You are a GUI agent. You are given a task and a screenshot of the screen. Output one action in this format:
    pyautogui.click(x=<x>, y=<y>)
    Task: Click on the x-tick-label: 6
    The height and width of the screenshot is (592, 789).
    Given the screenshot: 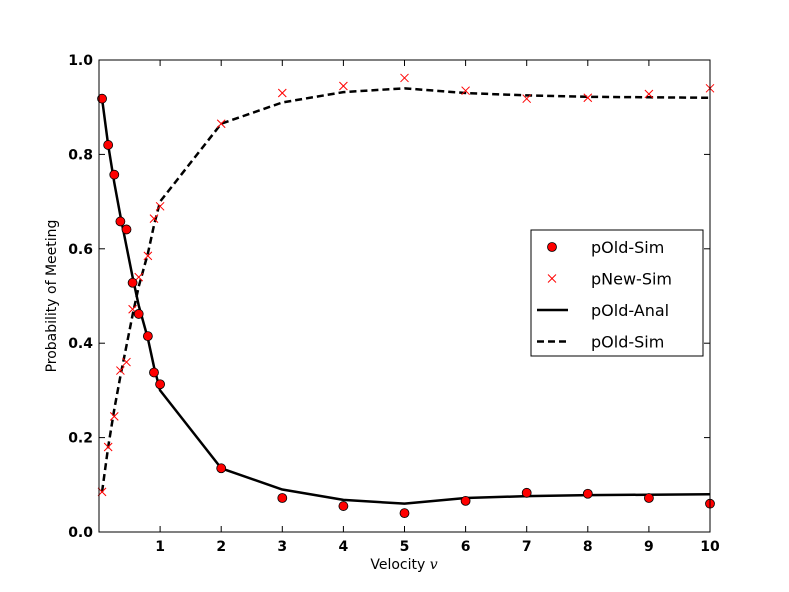 What is the action you would take?
    pyautogui.click(x=466, y=547)
    